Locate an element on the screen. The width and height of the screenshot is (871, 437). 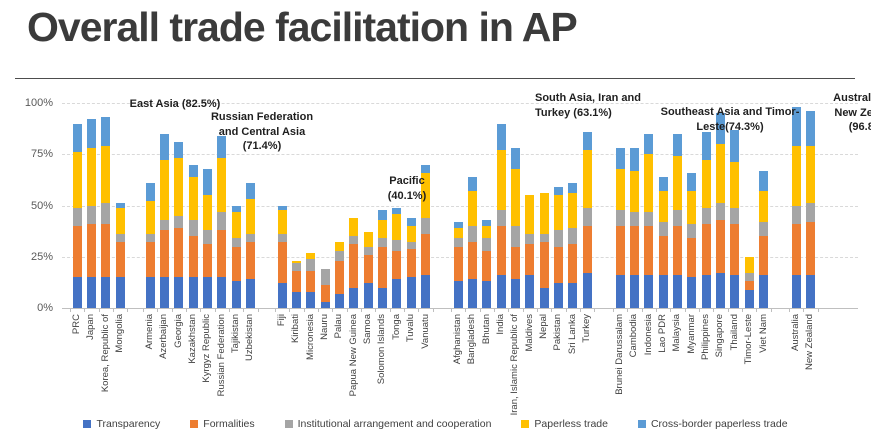
x-label-text: Korea, Republic of is located at coordinates (105, 353).